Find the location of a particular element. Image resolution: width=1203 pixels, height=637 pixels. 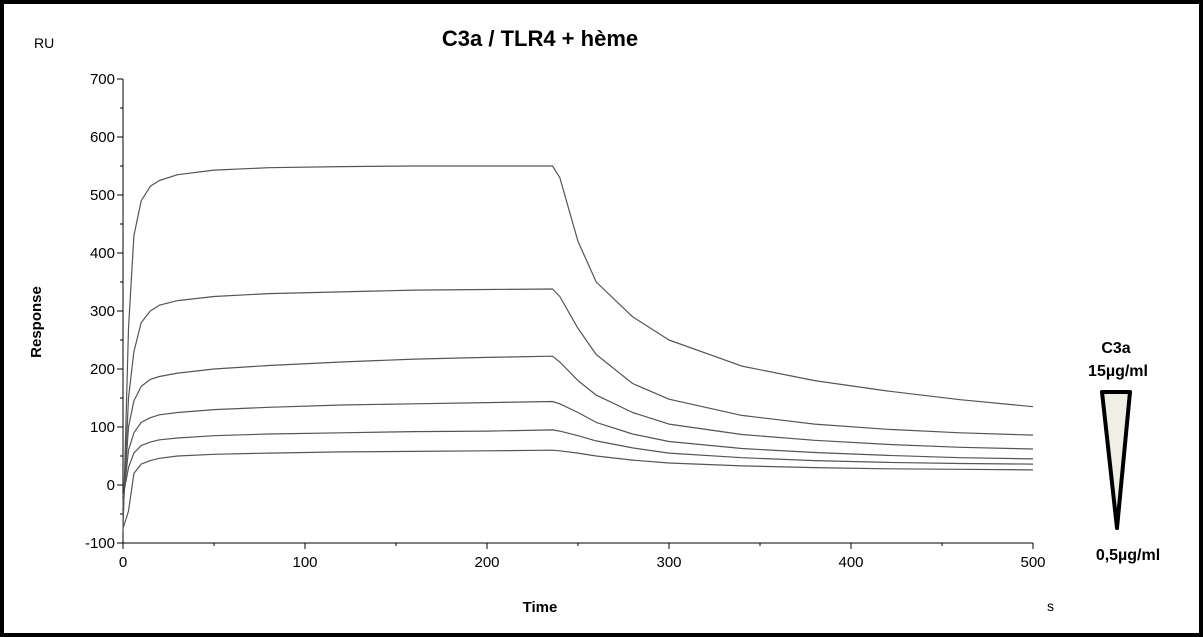

y-tick-label: 700 is located at coordinates (102, 79).